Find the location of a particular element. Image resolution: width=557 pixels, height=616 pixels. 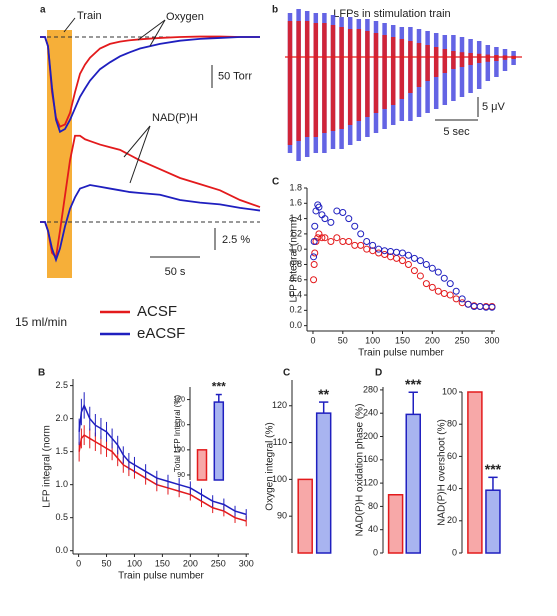

scale-label: 5 μV is located at coordinates (494, 107).